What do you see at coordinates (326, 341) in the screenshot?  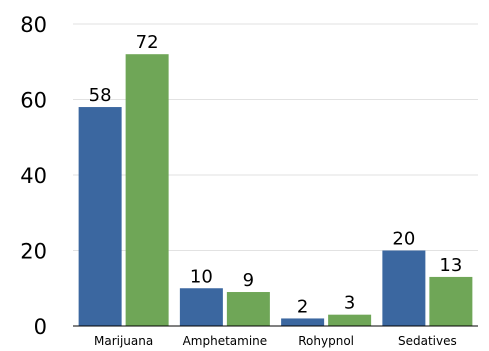 I see `x-tick-label: Rohypnol` at bounding box center [326, 341].